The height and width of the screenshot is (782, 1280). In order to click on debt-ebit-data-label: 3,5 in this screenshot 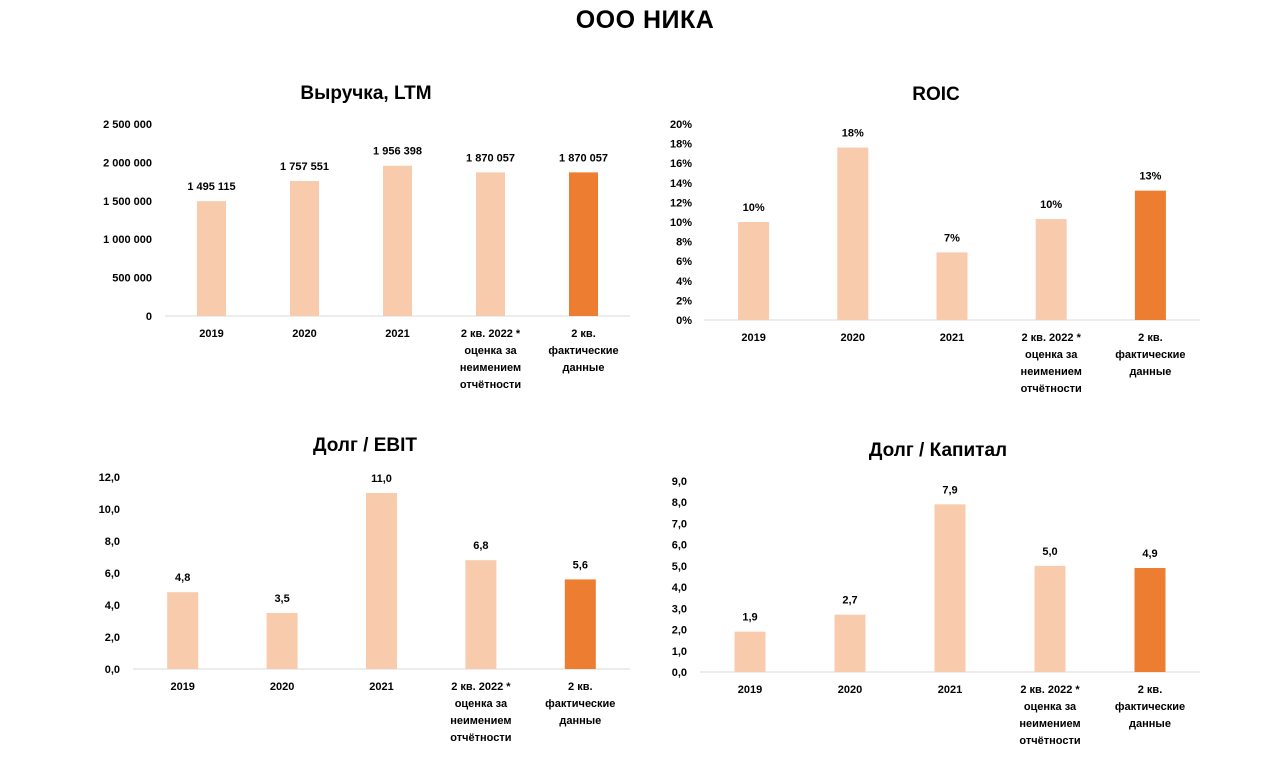, I will do `click(281, 599)`.